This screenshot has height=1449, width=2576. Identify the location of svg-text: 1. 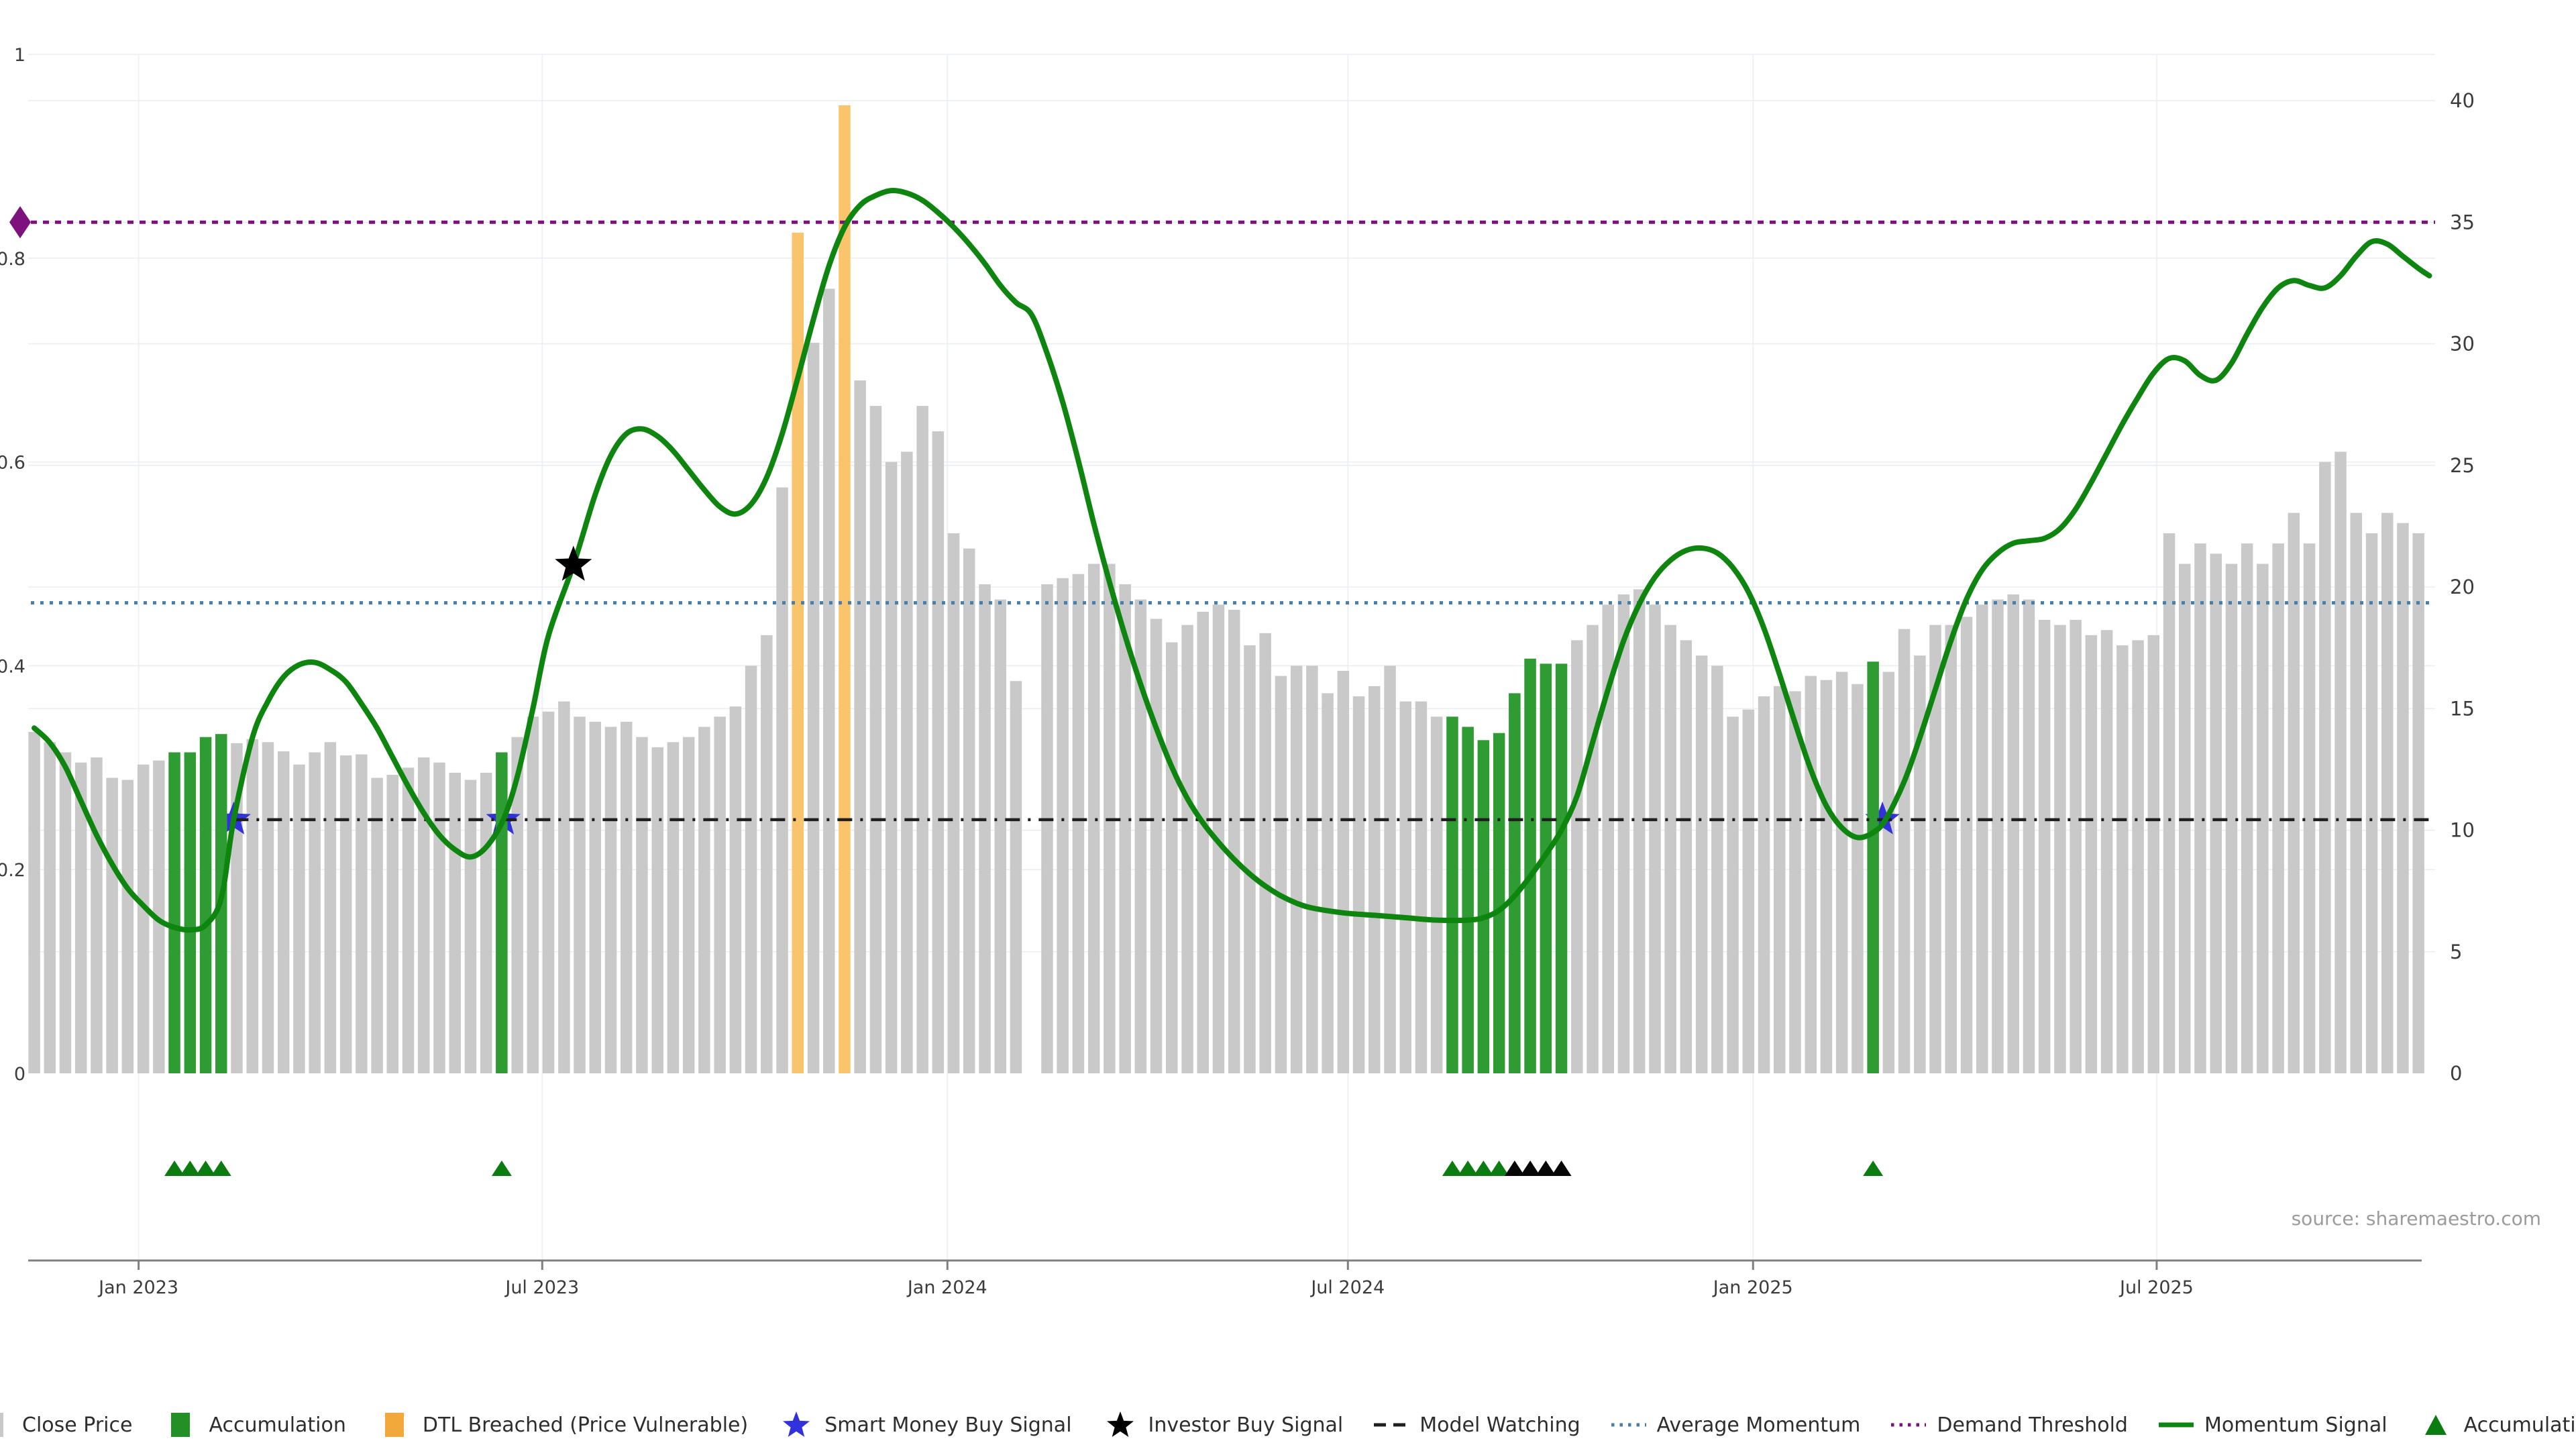
(19, 55).